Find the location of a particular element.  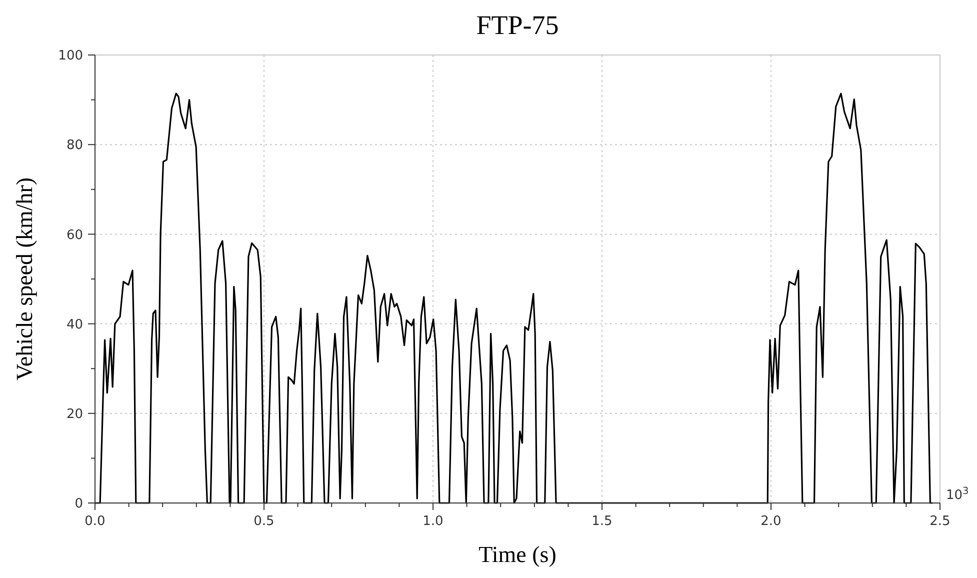

text: 10$^{3}$ is located at coordinates (957, 494).